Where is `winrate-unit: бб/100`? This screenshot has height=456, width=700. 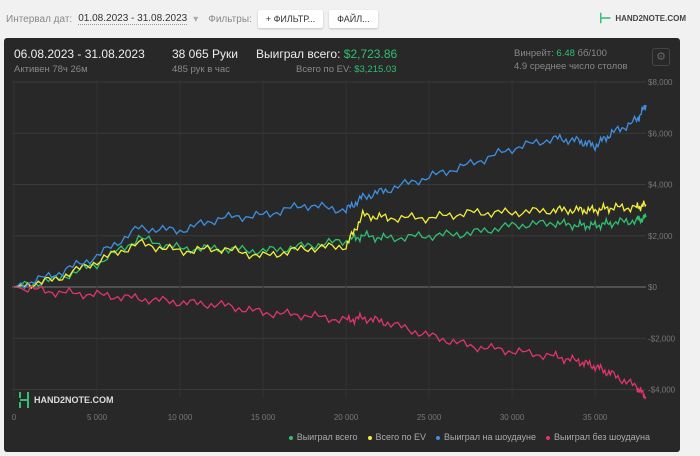 winrate-unit: бб/100 is located at coordinates (592, 53).